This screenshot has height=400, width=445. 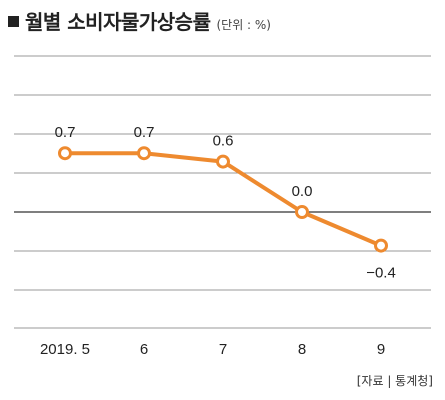 What do you see at coordinates (144, 349) in the screenshot?
I see `x-tick-label-1: 6` at bounding box center [144, 349].